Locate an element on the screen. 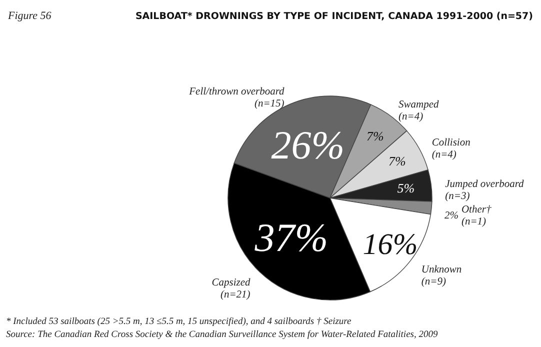  slice-label: Swamped (n=4) is located at coordinates (419, 110).